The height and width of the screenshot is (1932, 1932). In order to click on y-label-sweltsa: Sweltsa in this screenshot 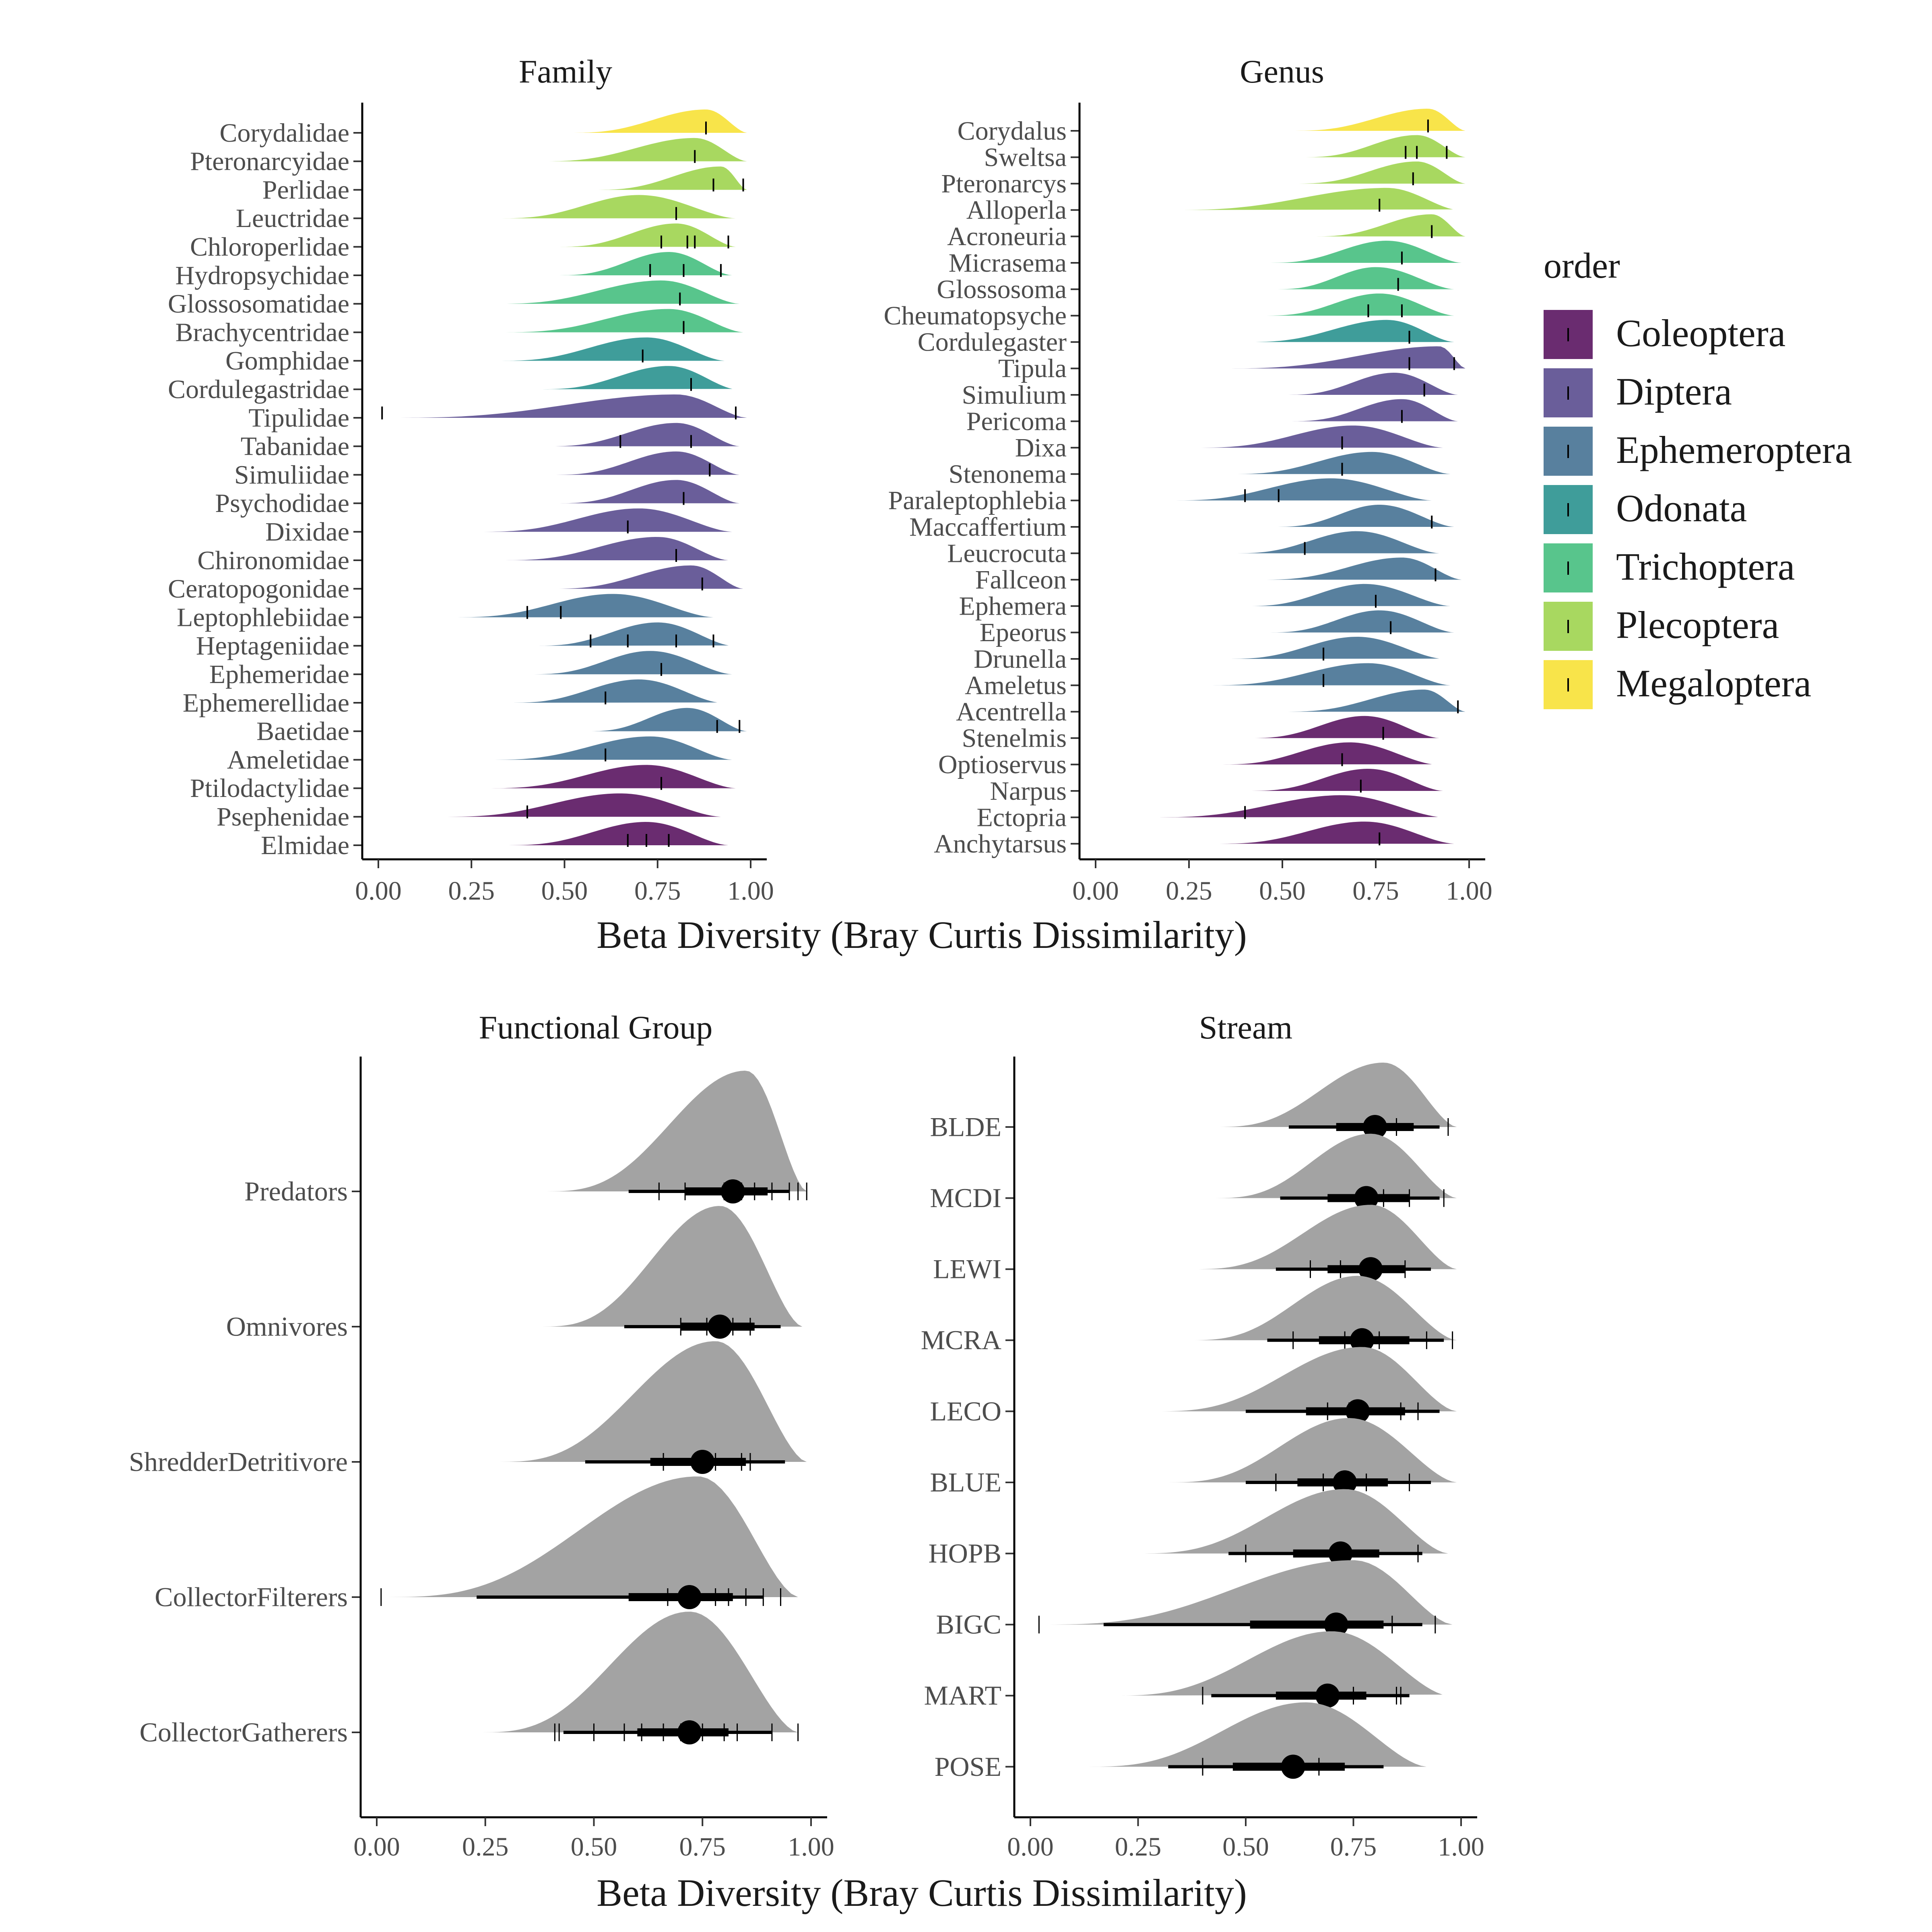, I will do `click(1025, 157)`.